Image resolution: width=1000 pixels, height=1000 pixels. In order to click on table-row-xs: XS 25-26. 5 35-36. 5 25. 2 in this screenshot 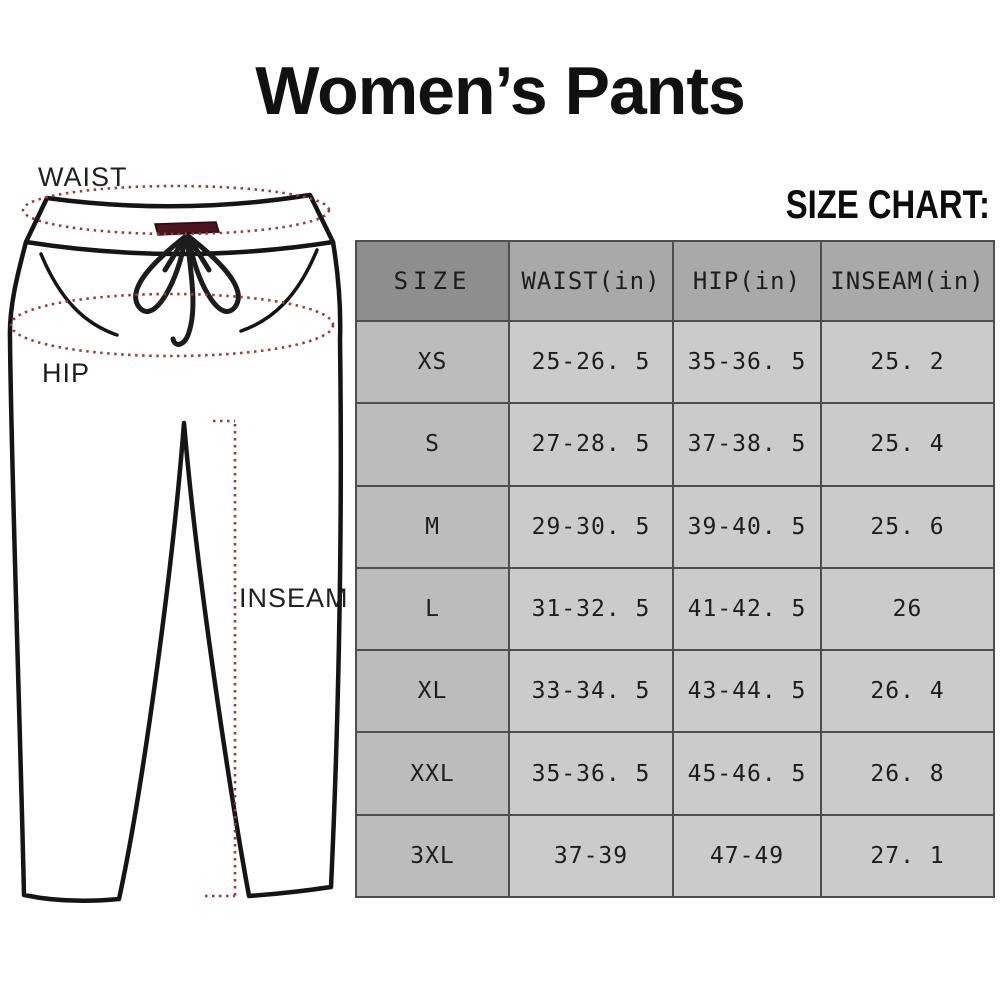, I will do `click(675, 362)`.